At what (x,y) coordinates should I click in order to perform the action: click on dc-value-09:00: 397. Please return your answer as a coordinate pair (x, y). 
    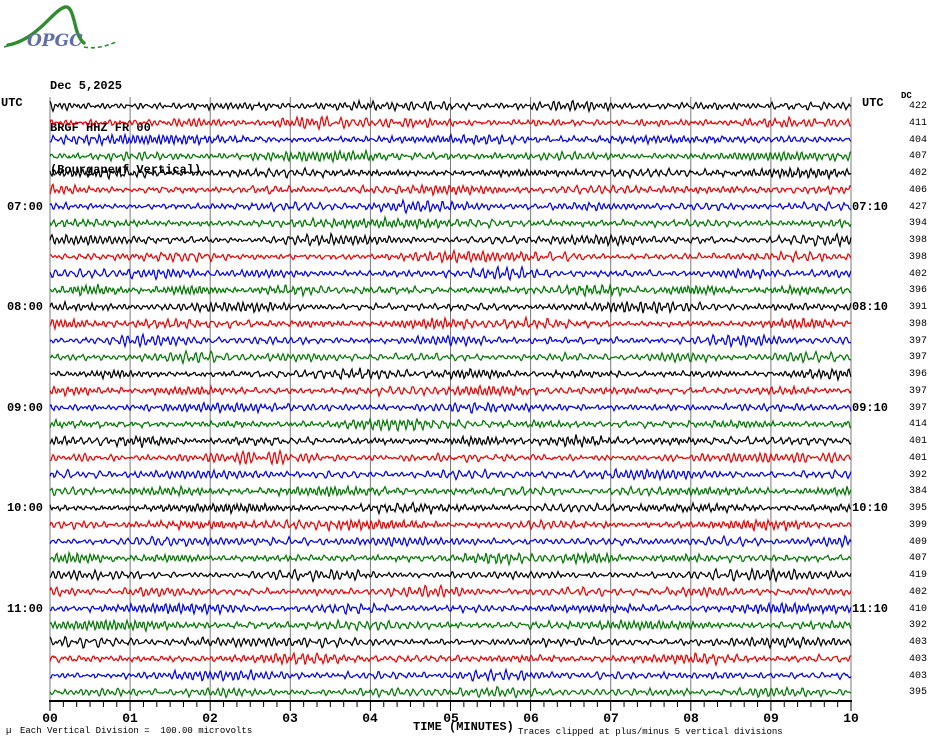
    Looking at the image, I should click on (917, 408).